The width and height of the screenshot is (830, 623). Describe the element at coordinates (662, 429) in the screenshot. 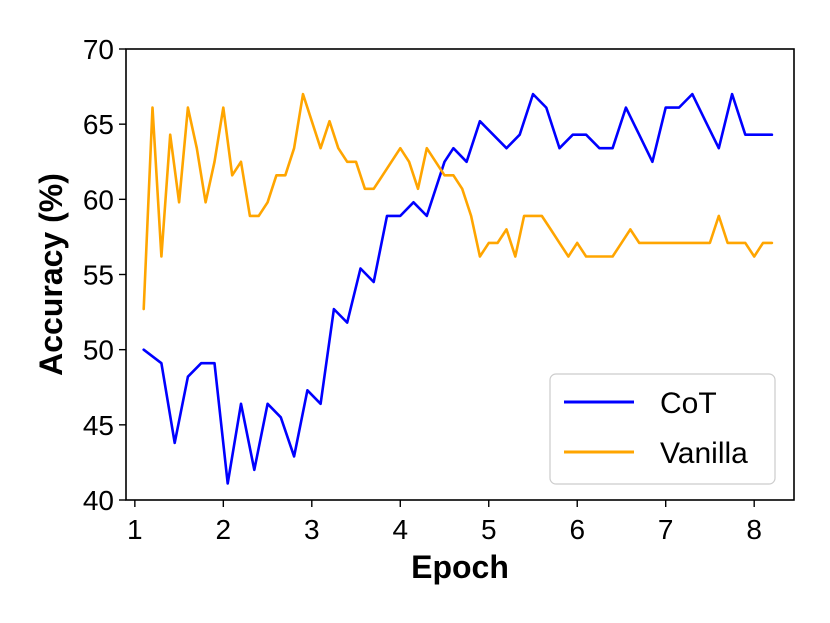

I see `legend: CoT Vanilla` at that location.